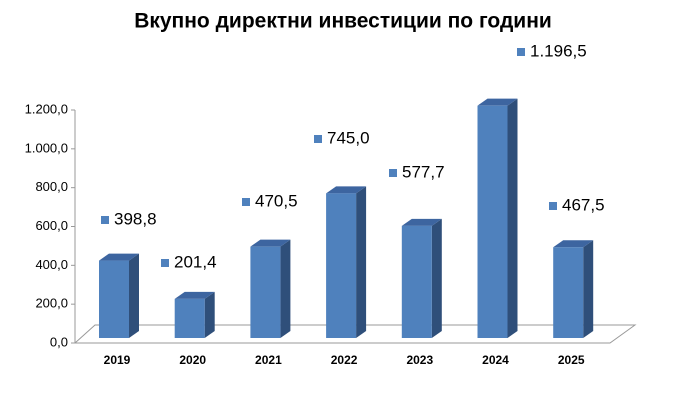 The image size is (687, 413). What do you see at coordinates (51, 303) in the screenshot?
I see `y-tick-label: 200,0` at bounding box center [51, 303].